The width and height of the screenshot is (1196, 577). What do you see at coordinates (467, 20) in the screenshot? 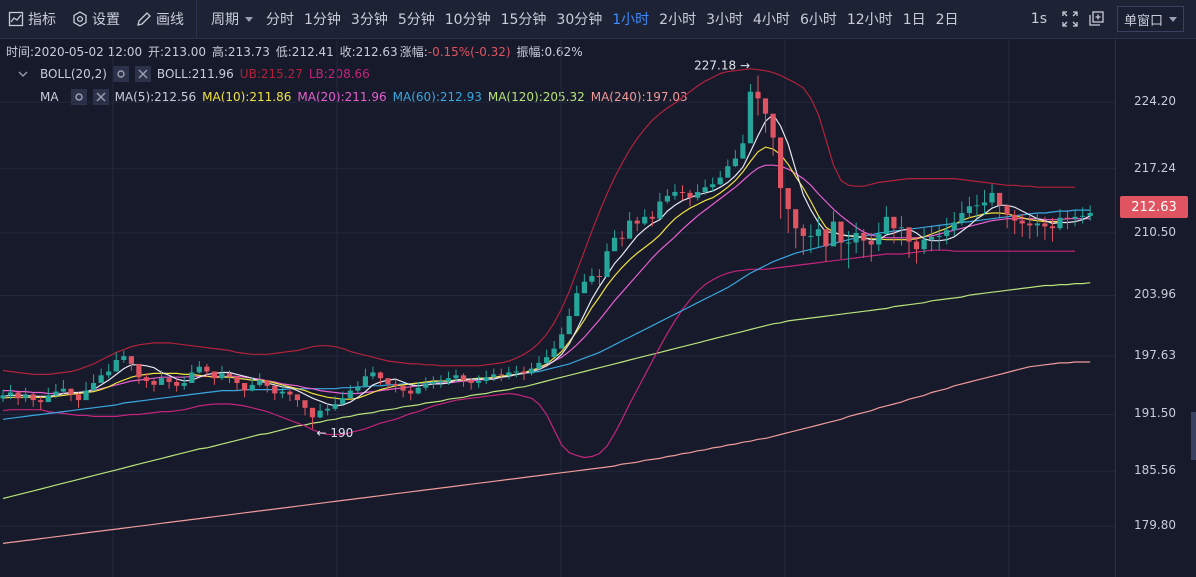
I see `period-tab: 10分钟` at bounding box center [467, 20].